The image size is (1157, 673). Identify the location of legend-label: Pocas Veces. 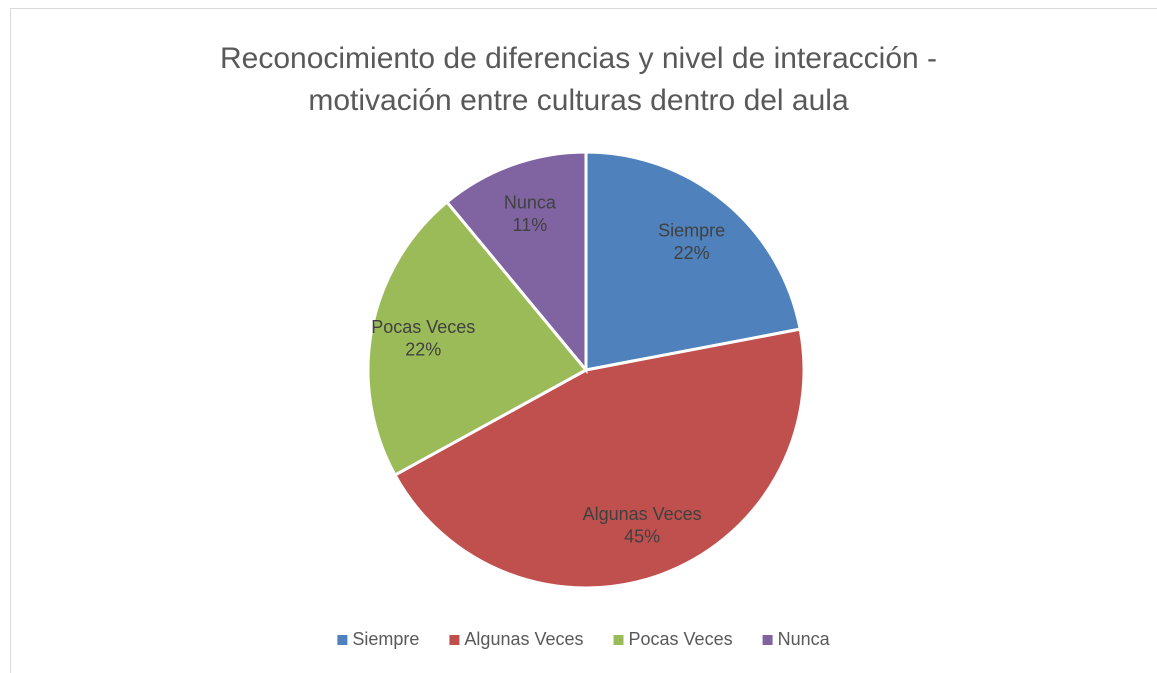
(681, 639).